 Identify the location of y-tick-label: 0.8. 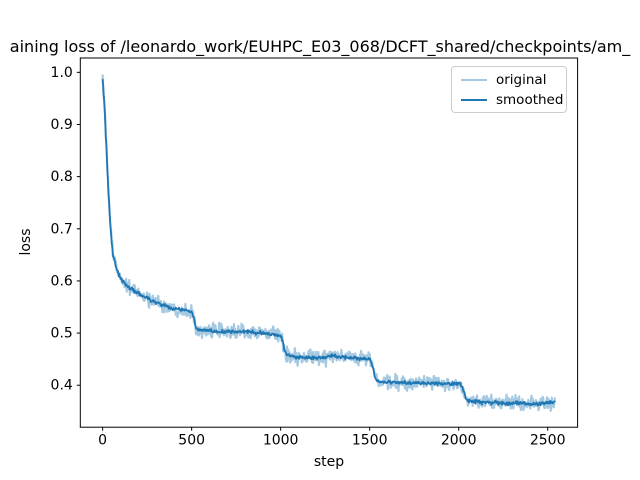
(62, 177).